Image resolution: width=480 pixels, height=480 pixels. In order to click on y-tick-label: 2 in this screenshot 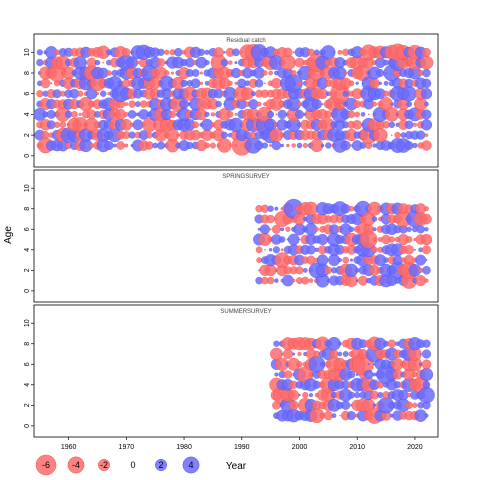, I will do `click(27, 270)`.